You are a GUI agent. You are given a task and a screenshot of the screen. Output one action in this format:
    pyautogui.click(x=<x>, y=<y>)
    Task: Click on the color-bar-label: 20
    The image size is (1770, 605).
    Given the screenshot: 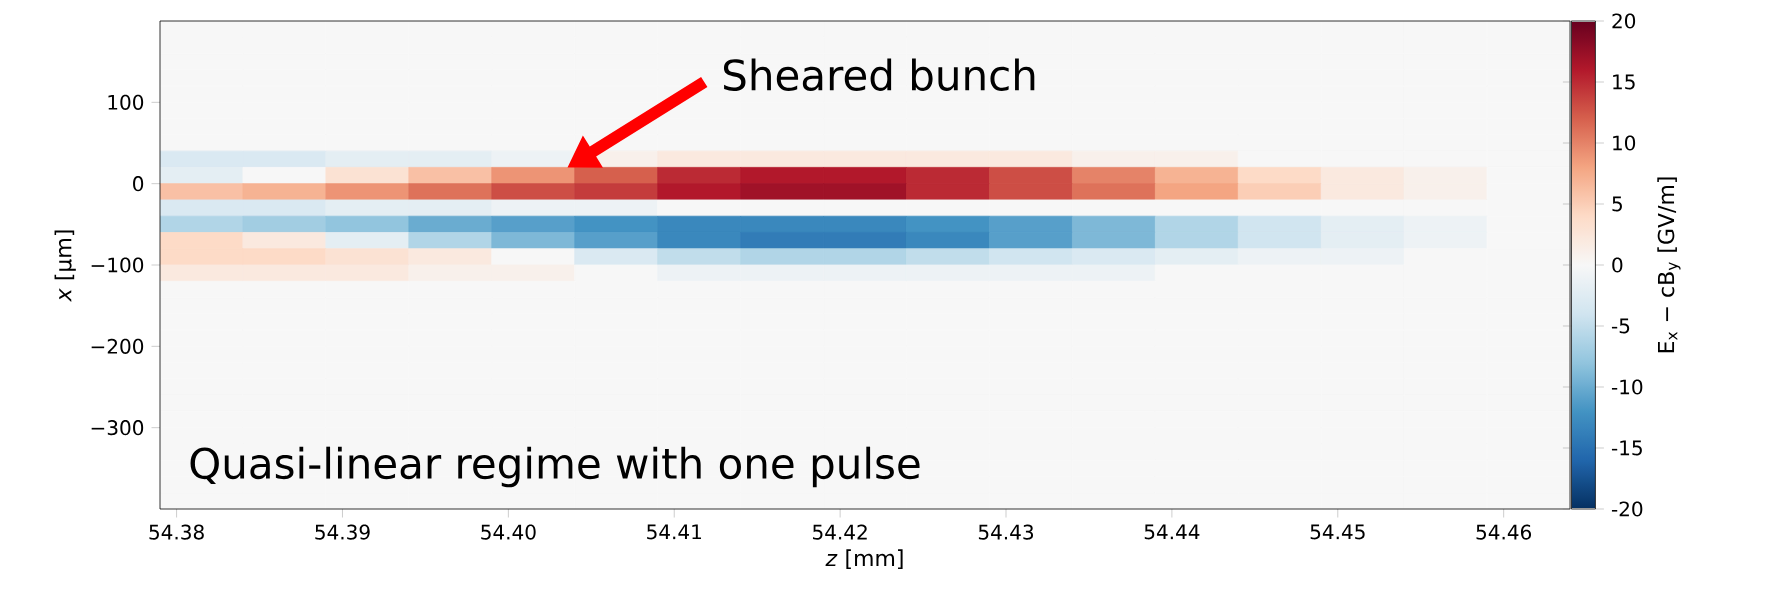 What is the action you would take?
    pyautogui.click(x=1624, y=21)
    